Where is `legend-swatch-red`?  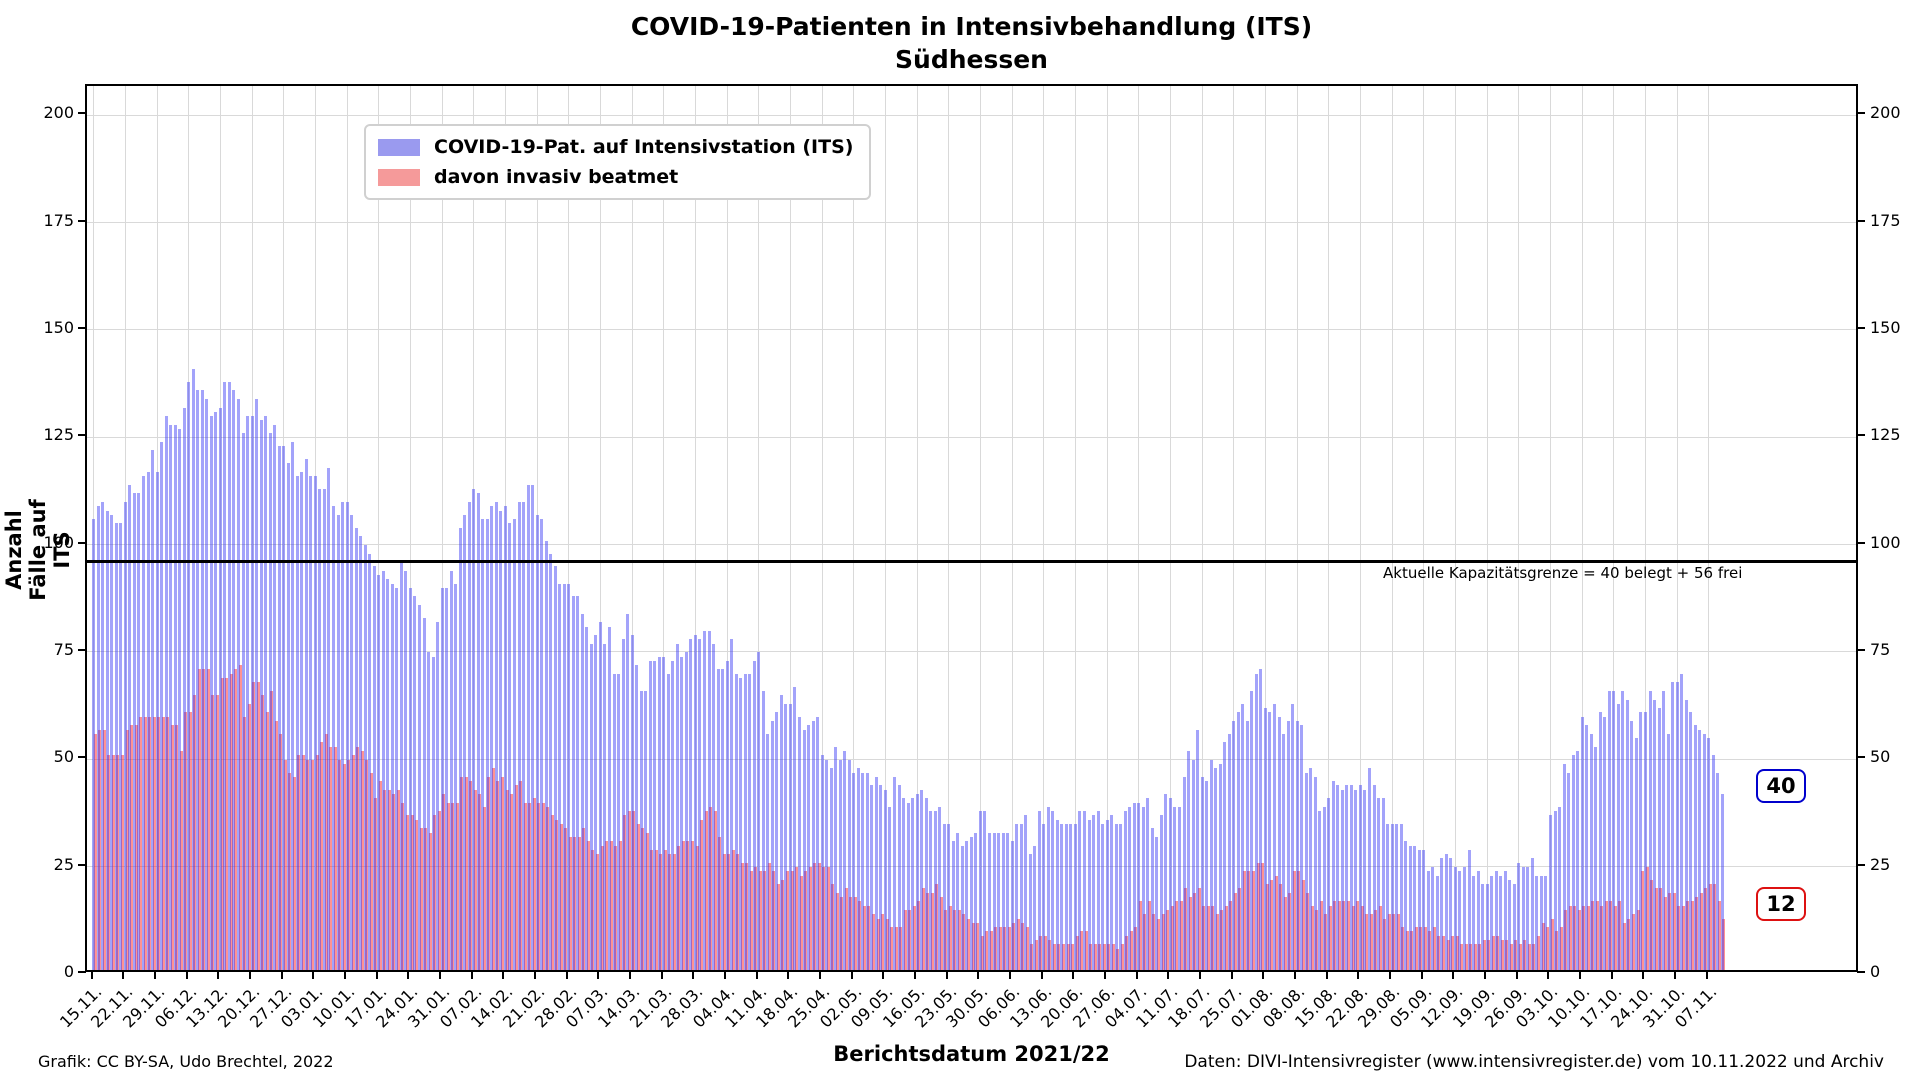
legend-swatch-red is located at coordinates (399, 177).